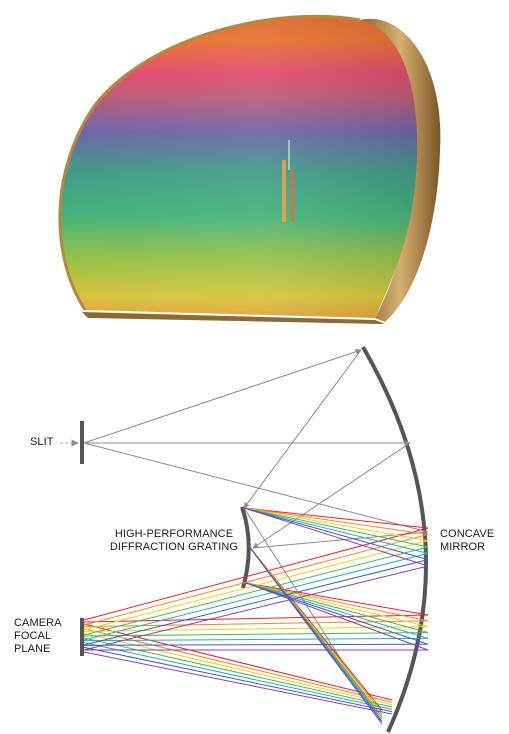 The image size is (509, 734). I want to click on camera-label: CAMERA FOCAL PLANE, so click(38, 636).